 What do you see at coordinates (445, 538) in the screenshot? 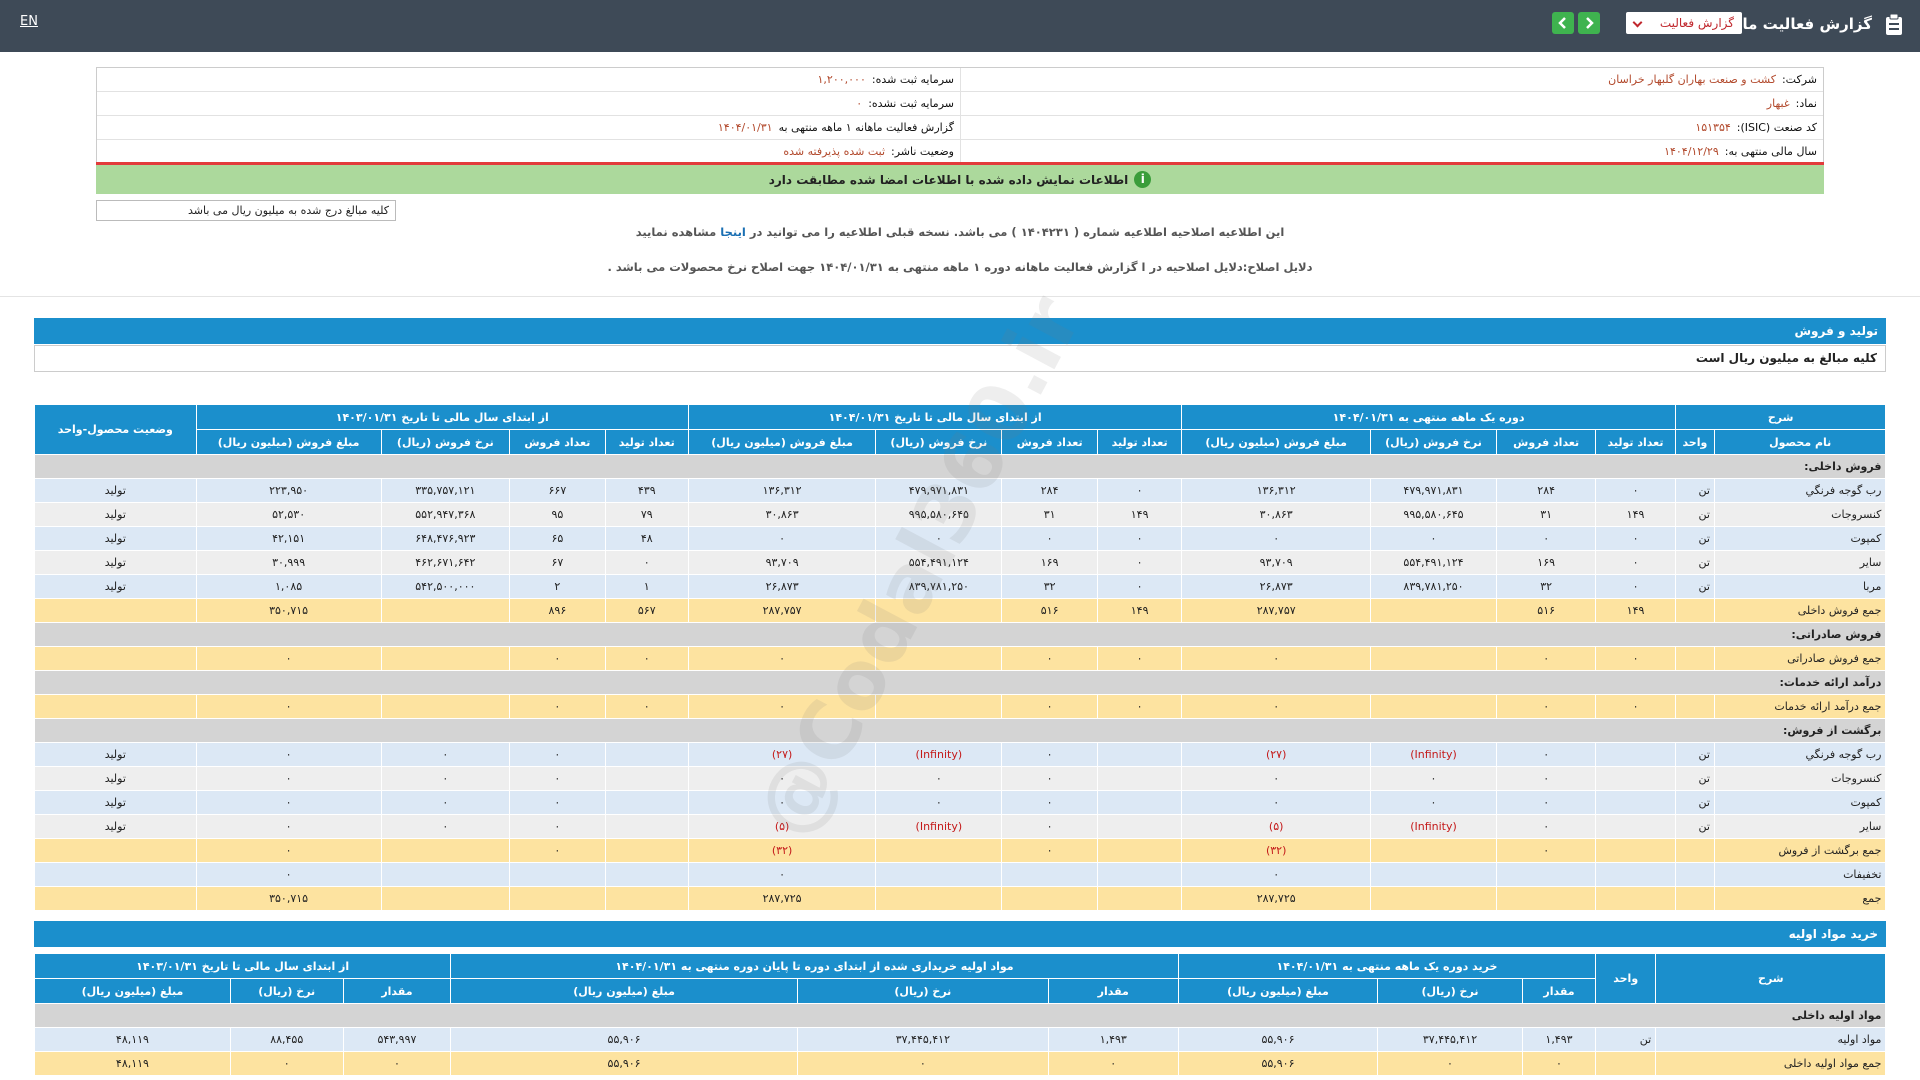
I see `table-cell: ۶۴۸,۴۷۶,۹۲۳` at bounding box center [445, 538].